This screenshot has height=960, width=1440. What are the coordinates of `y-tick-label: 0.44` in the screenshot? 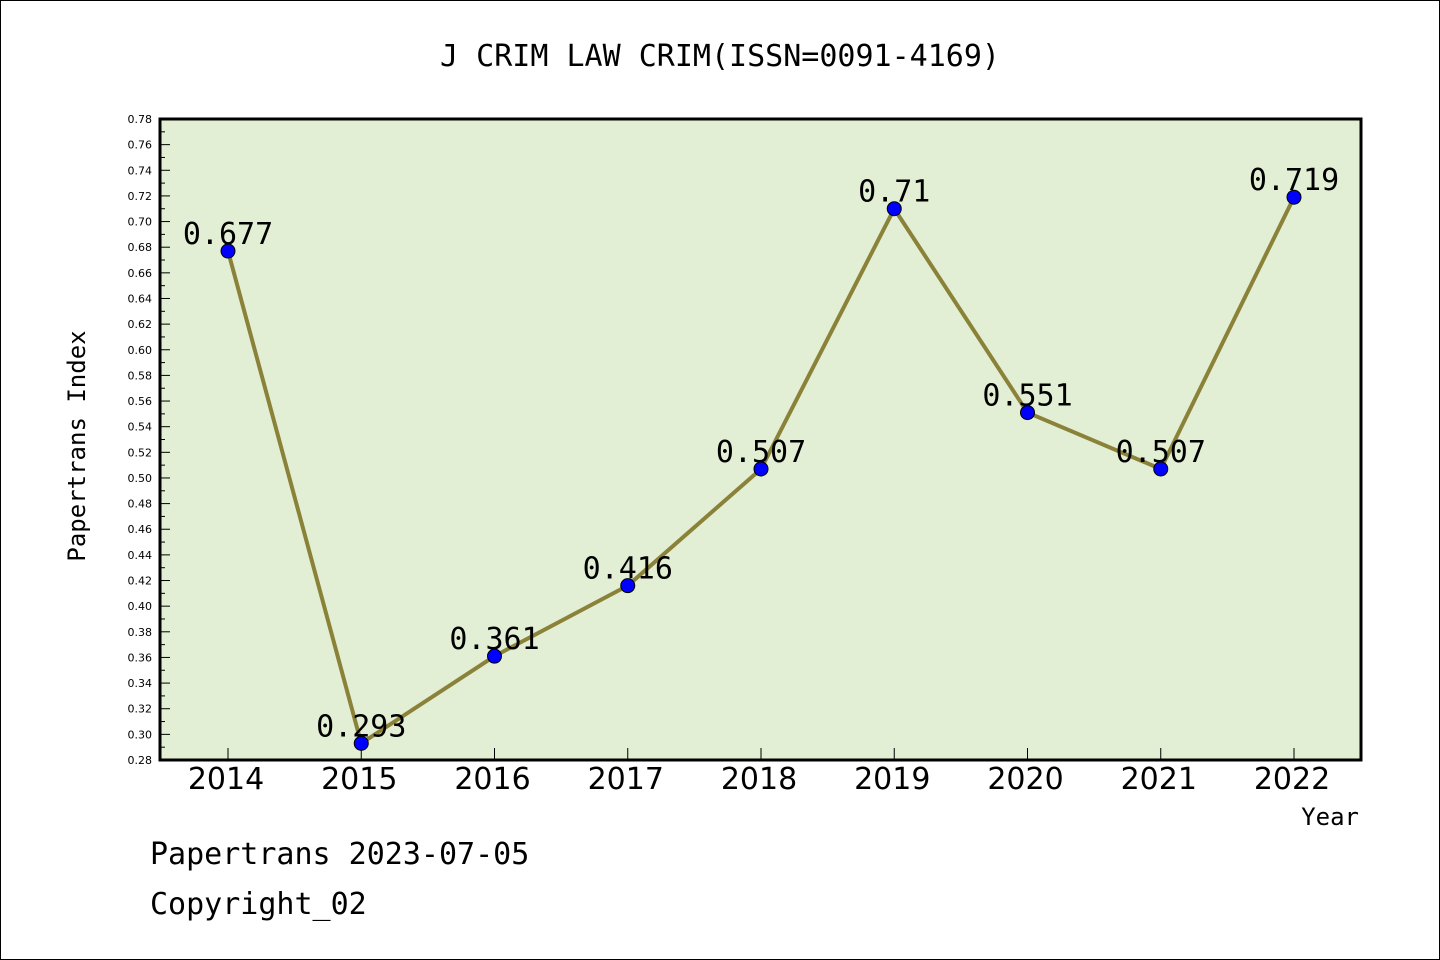 It's located at (140, 555).